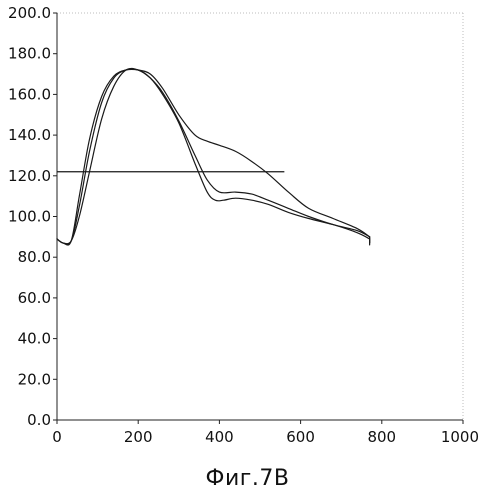 This screenshot has width=495, height=500. Describe the element at coordinates (34, 339) in the screenshot. I see `y-tick-label: 40.0` at that location.